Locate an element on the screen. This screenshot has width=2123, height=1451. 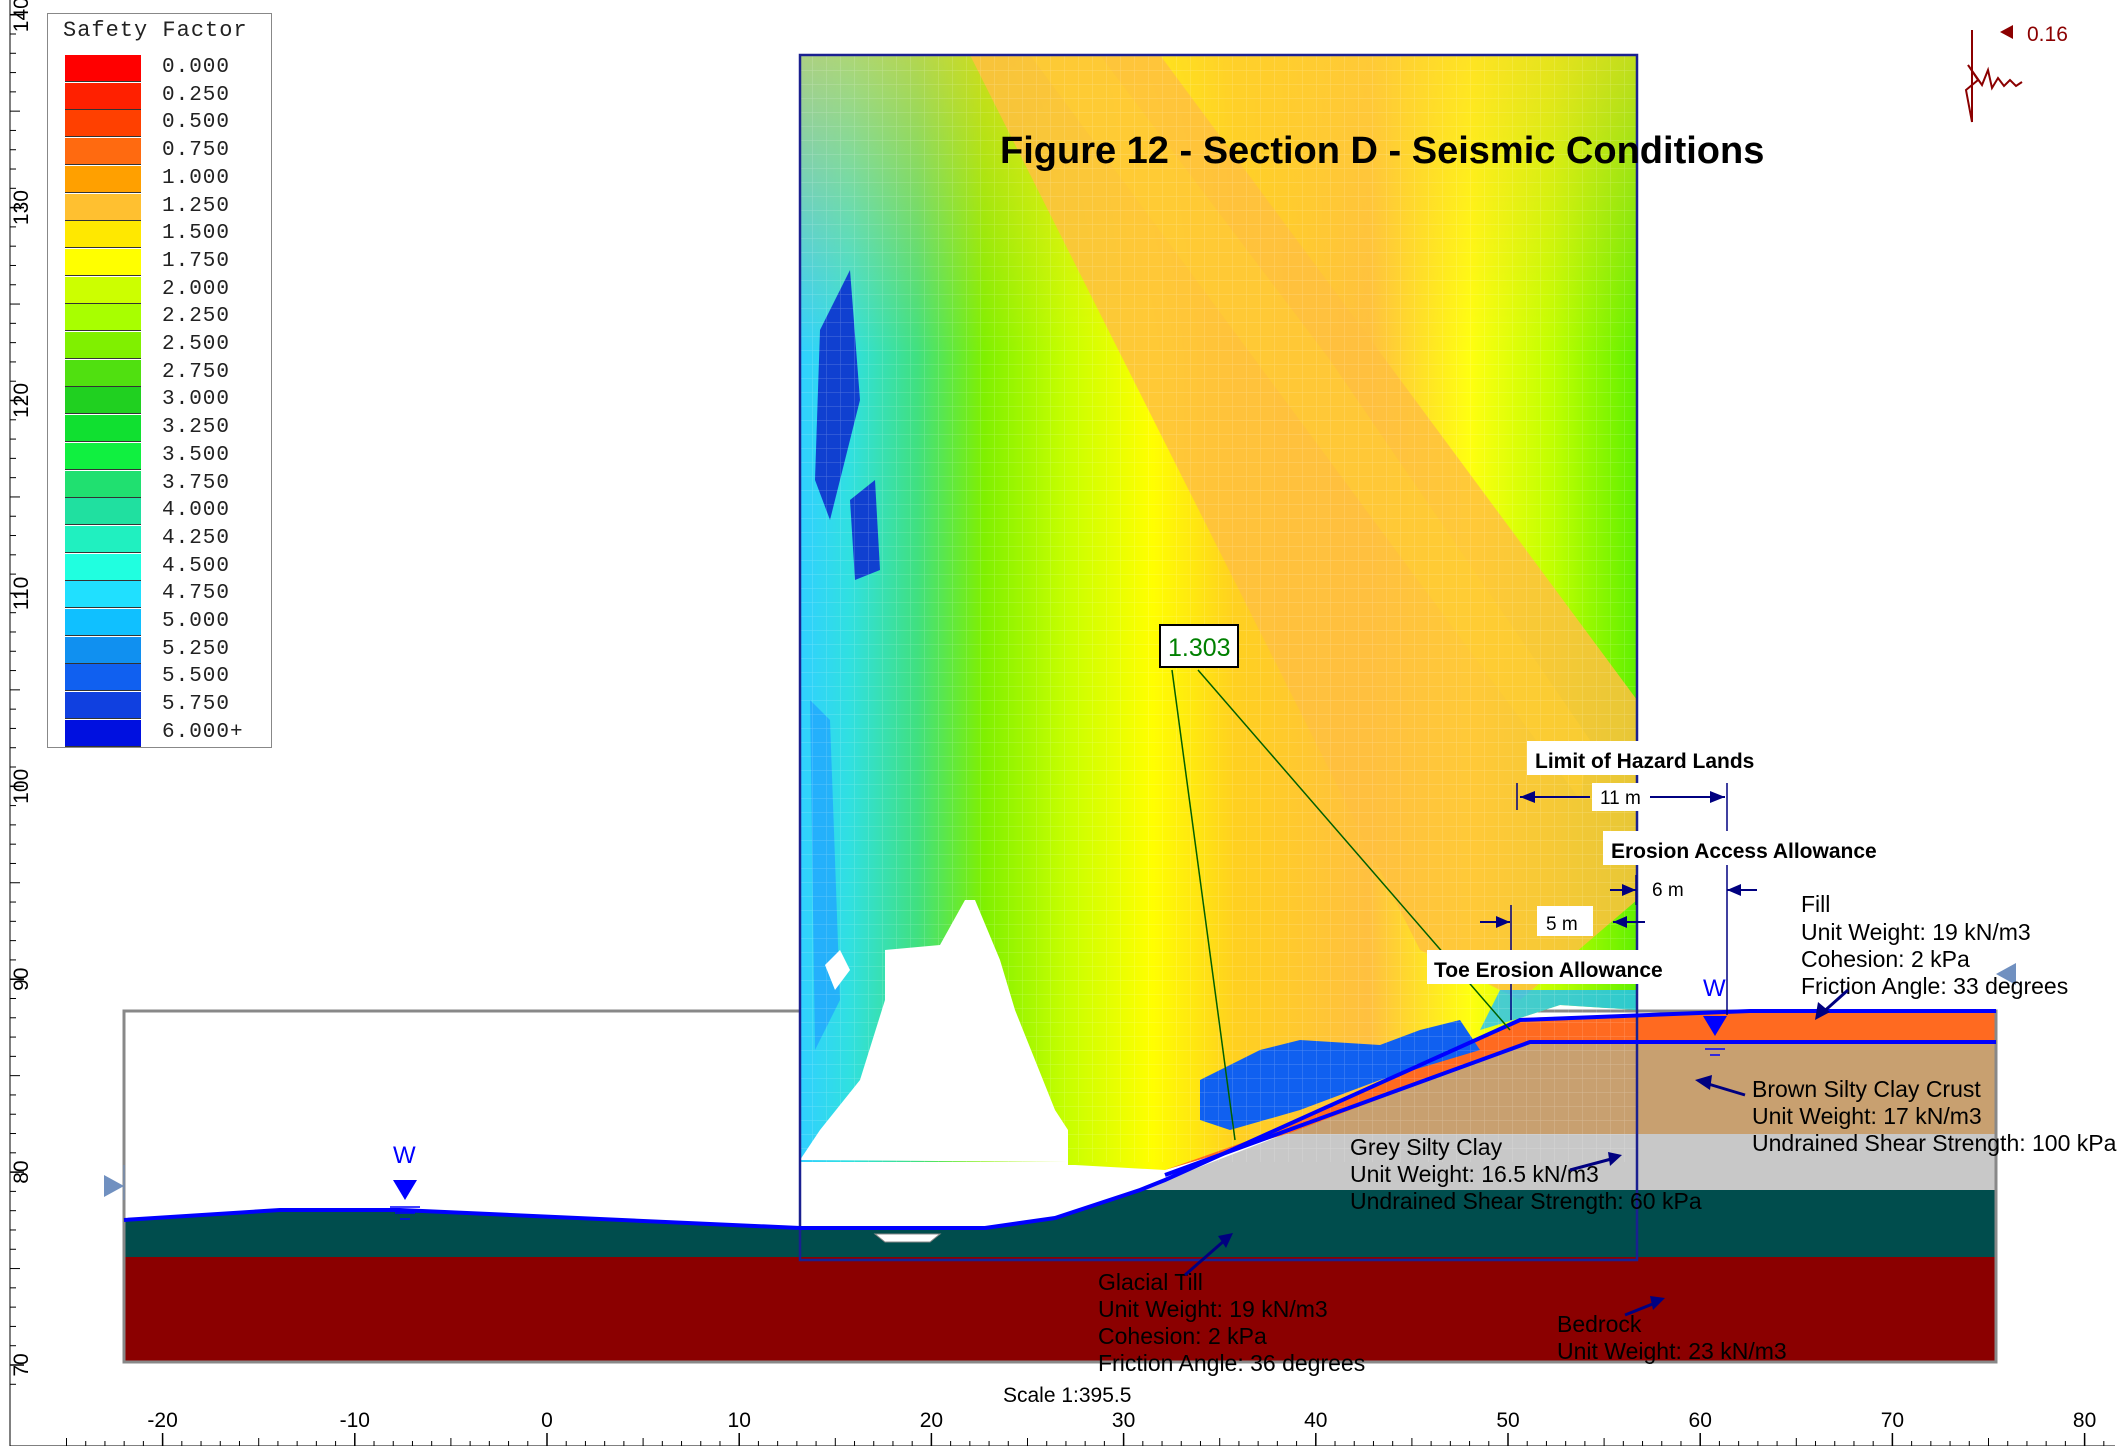
legend-entry: 4.250 is located at coordinates (165, 539).